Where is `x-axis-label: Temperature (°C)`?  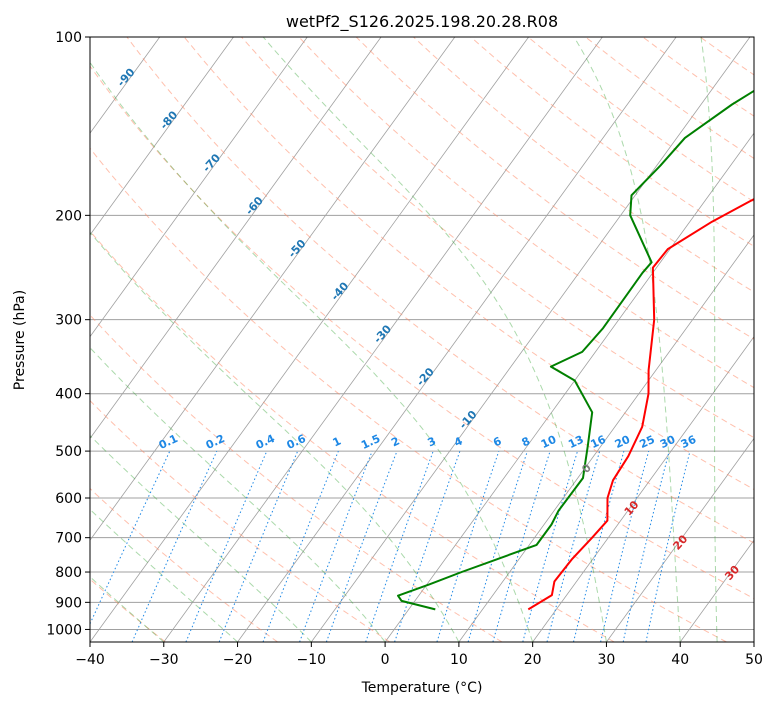
x-axis-label: Temperature (°C) is located at coordinates (422, 688).